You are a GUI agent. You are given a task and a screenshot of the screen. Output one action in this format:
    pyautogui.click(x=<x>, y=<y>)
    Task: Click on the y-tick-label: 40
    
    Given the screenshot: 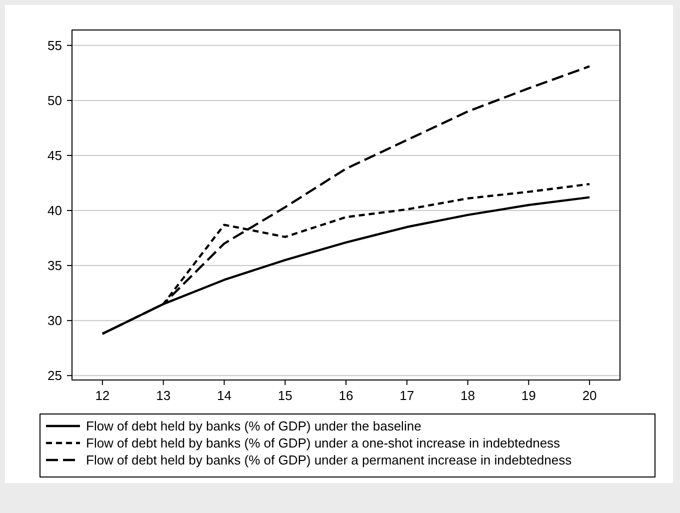 What is the action you would take?
    pyautogui.click(x=55, y=210)
    